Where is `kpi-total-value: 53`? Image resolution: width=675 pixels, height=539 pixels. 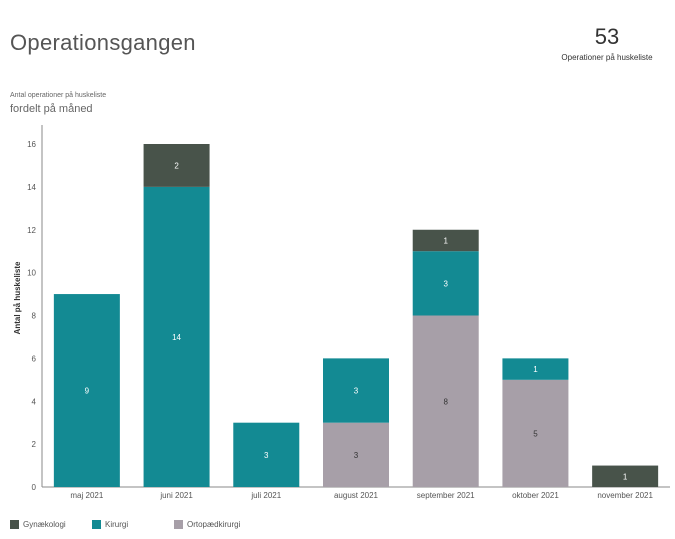 kpi-total-value: 53 is located at coordinates (607, 36).